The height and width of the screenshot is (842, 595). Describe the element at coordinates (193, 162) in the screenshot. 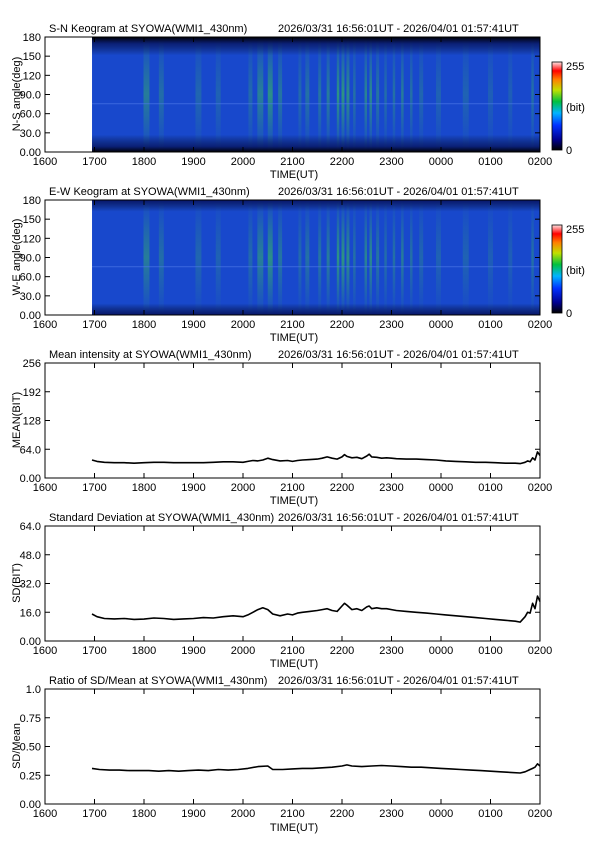

I see `sn-keogram-x-tick-label: 1900` at that location.